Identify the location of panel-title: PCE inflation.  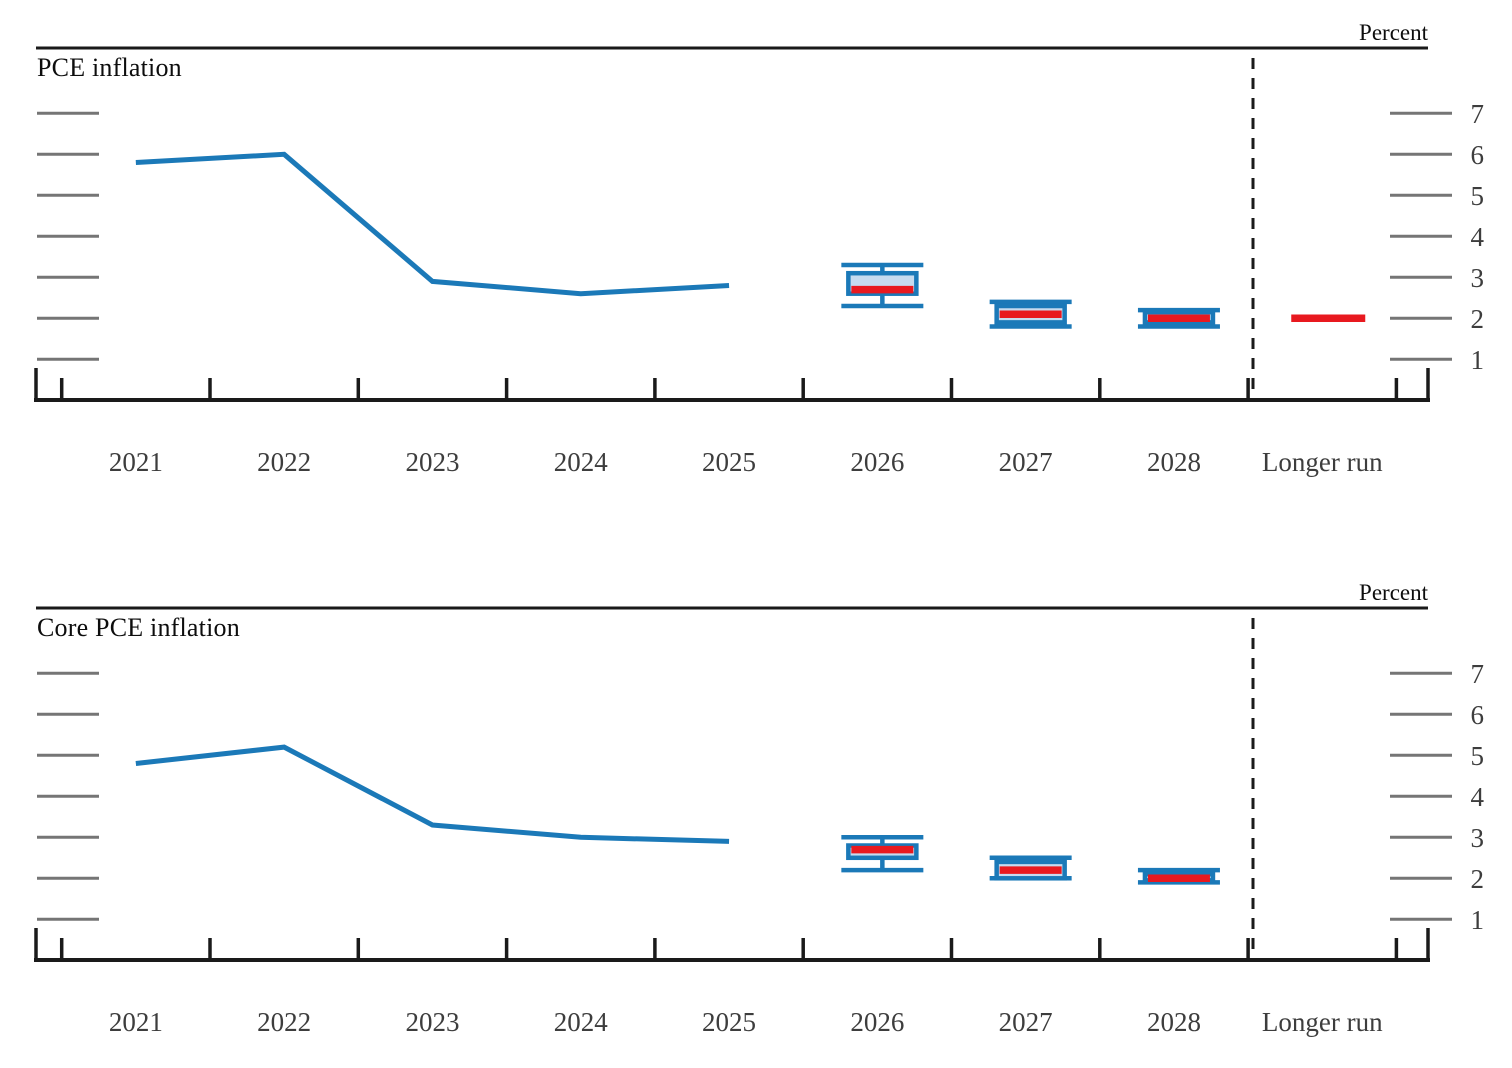
(109, 67).